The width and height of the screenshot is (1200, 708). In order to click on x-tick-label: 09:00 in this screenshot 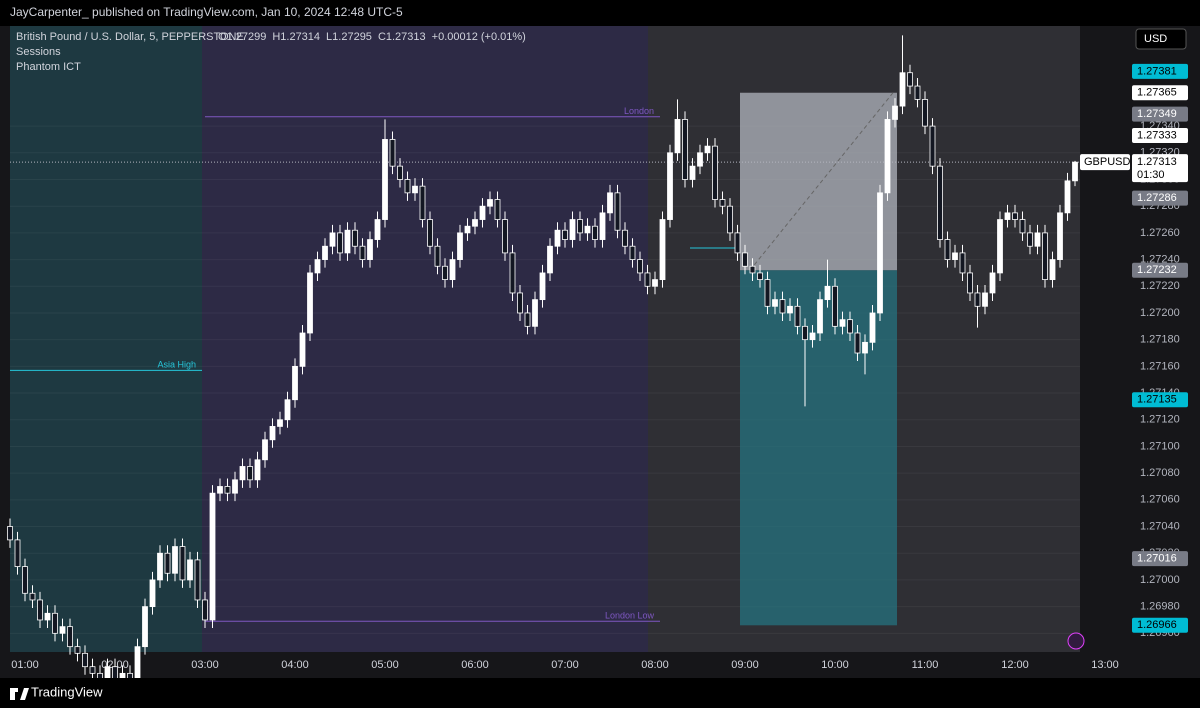, I will do `click(745, 665)`.